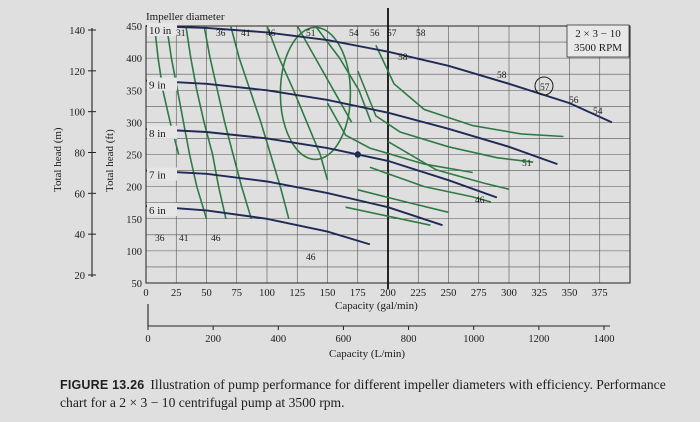 The image size is (700, 422). I want to click on x-tick-label: 200, so click(388, 293).